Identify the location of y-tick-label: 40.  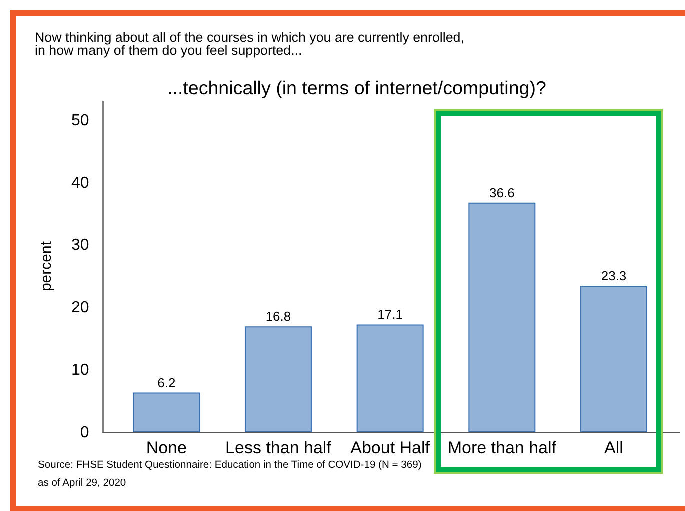
(81, 183).